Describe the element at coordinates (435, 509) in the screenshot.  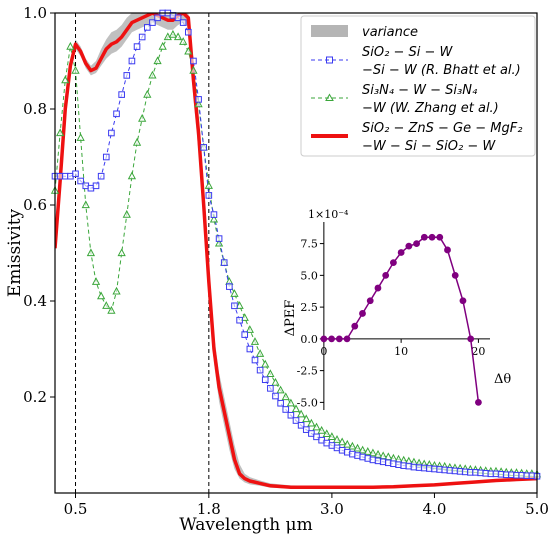
I see `x-tick-label-3: 4.0` at that location.